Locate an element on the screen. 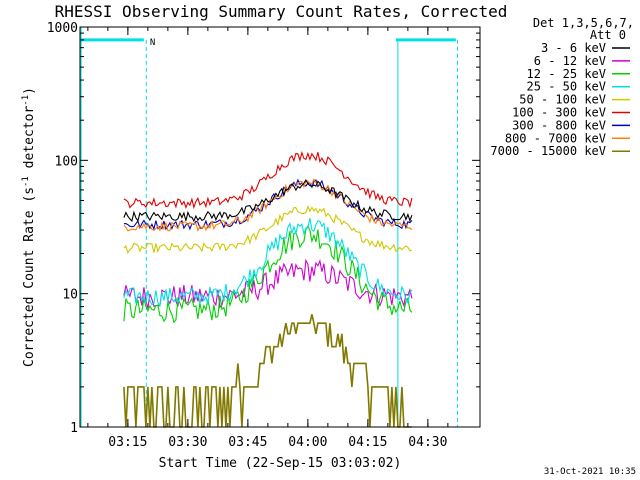  y-tick-label: 1 is located at coordinates (74, 428).